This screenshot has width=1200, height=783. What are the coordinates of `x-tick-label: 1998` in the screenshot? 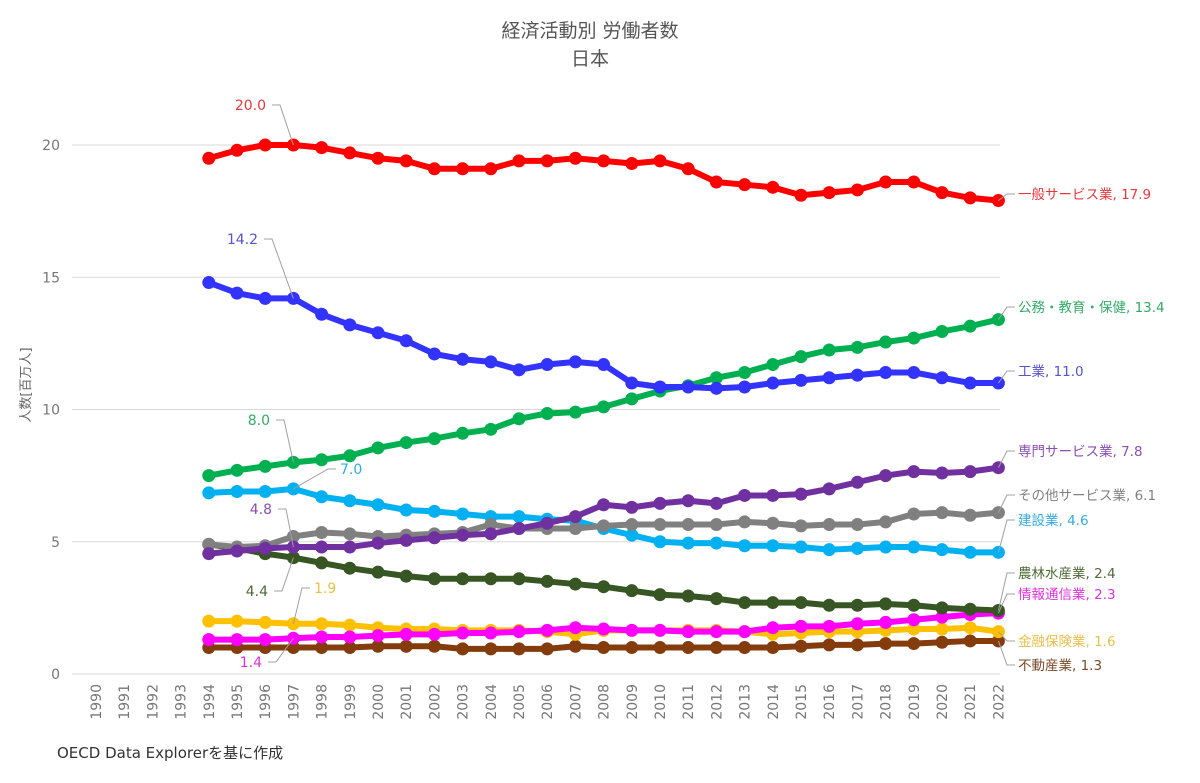 It's located at (323, 702).